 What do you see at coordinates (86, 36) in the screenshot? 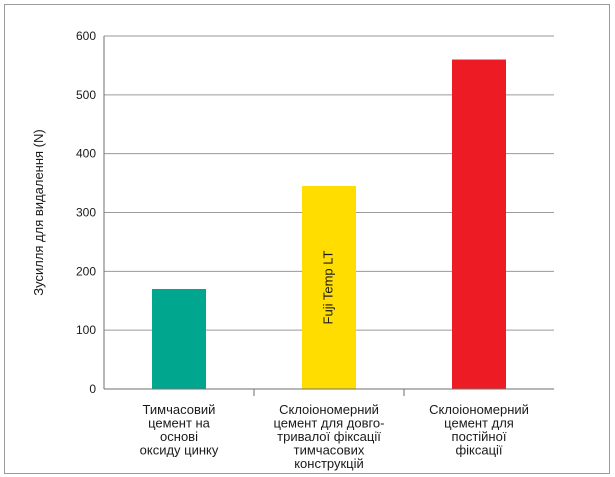
I see `y-tick-label: 600` at bounding box center [86, 36].